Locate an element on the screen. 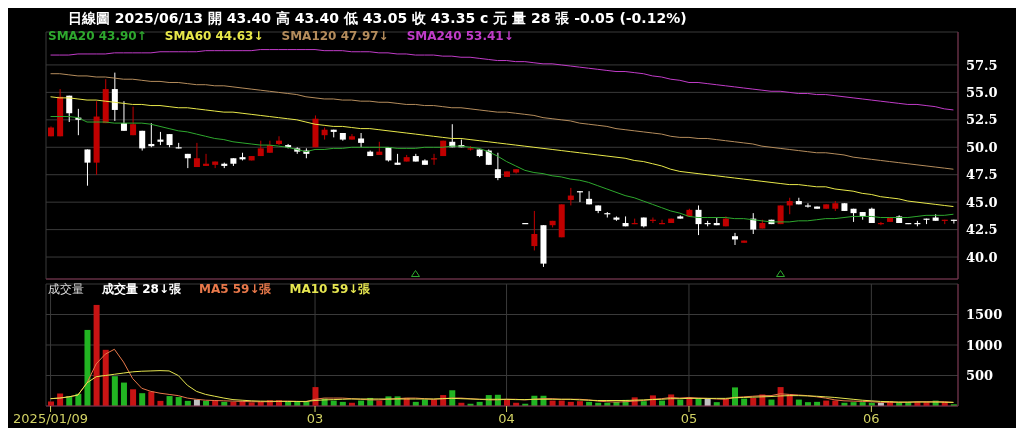  x-tick-label: 06 is located at coordinates (871, 419).